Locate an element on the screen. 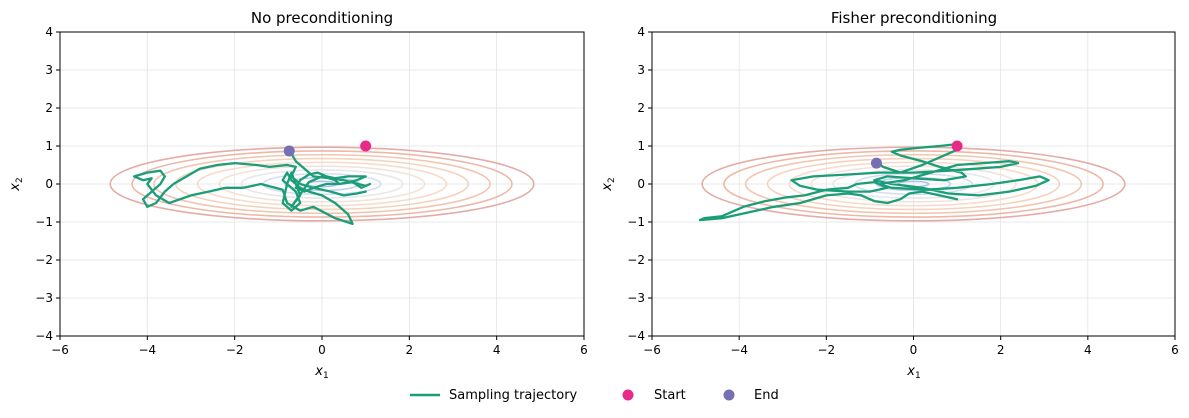 The width and height of the screenshot is (1189, 418). legend-label-start: Start is located at coordinates (670, 395).